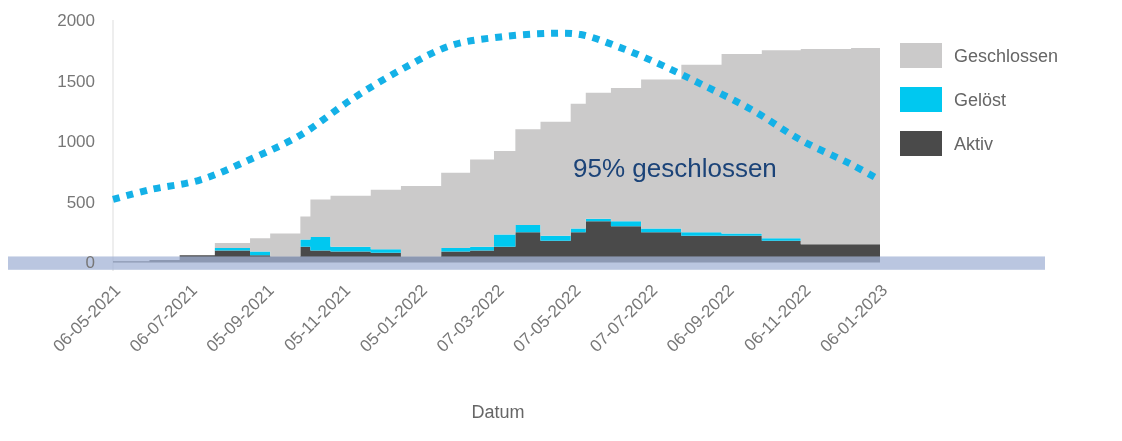  Describe the element at coordinates (76, 142) in the screenshot. I see `y-tick-label: 1000` at that location.